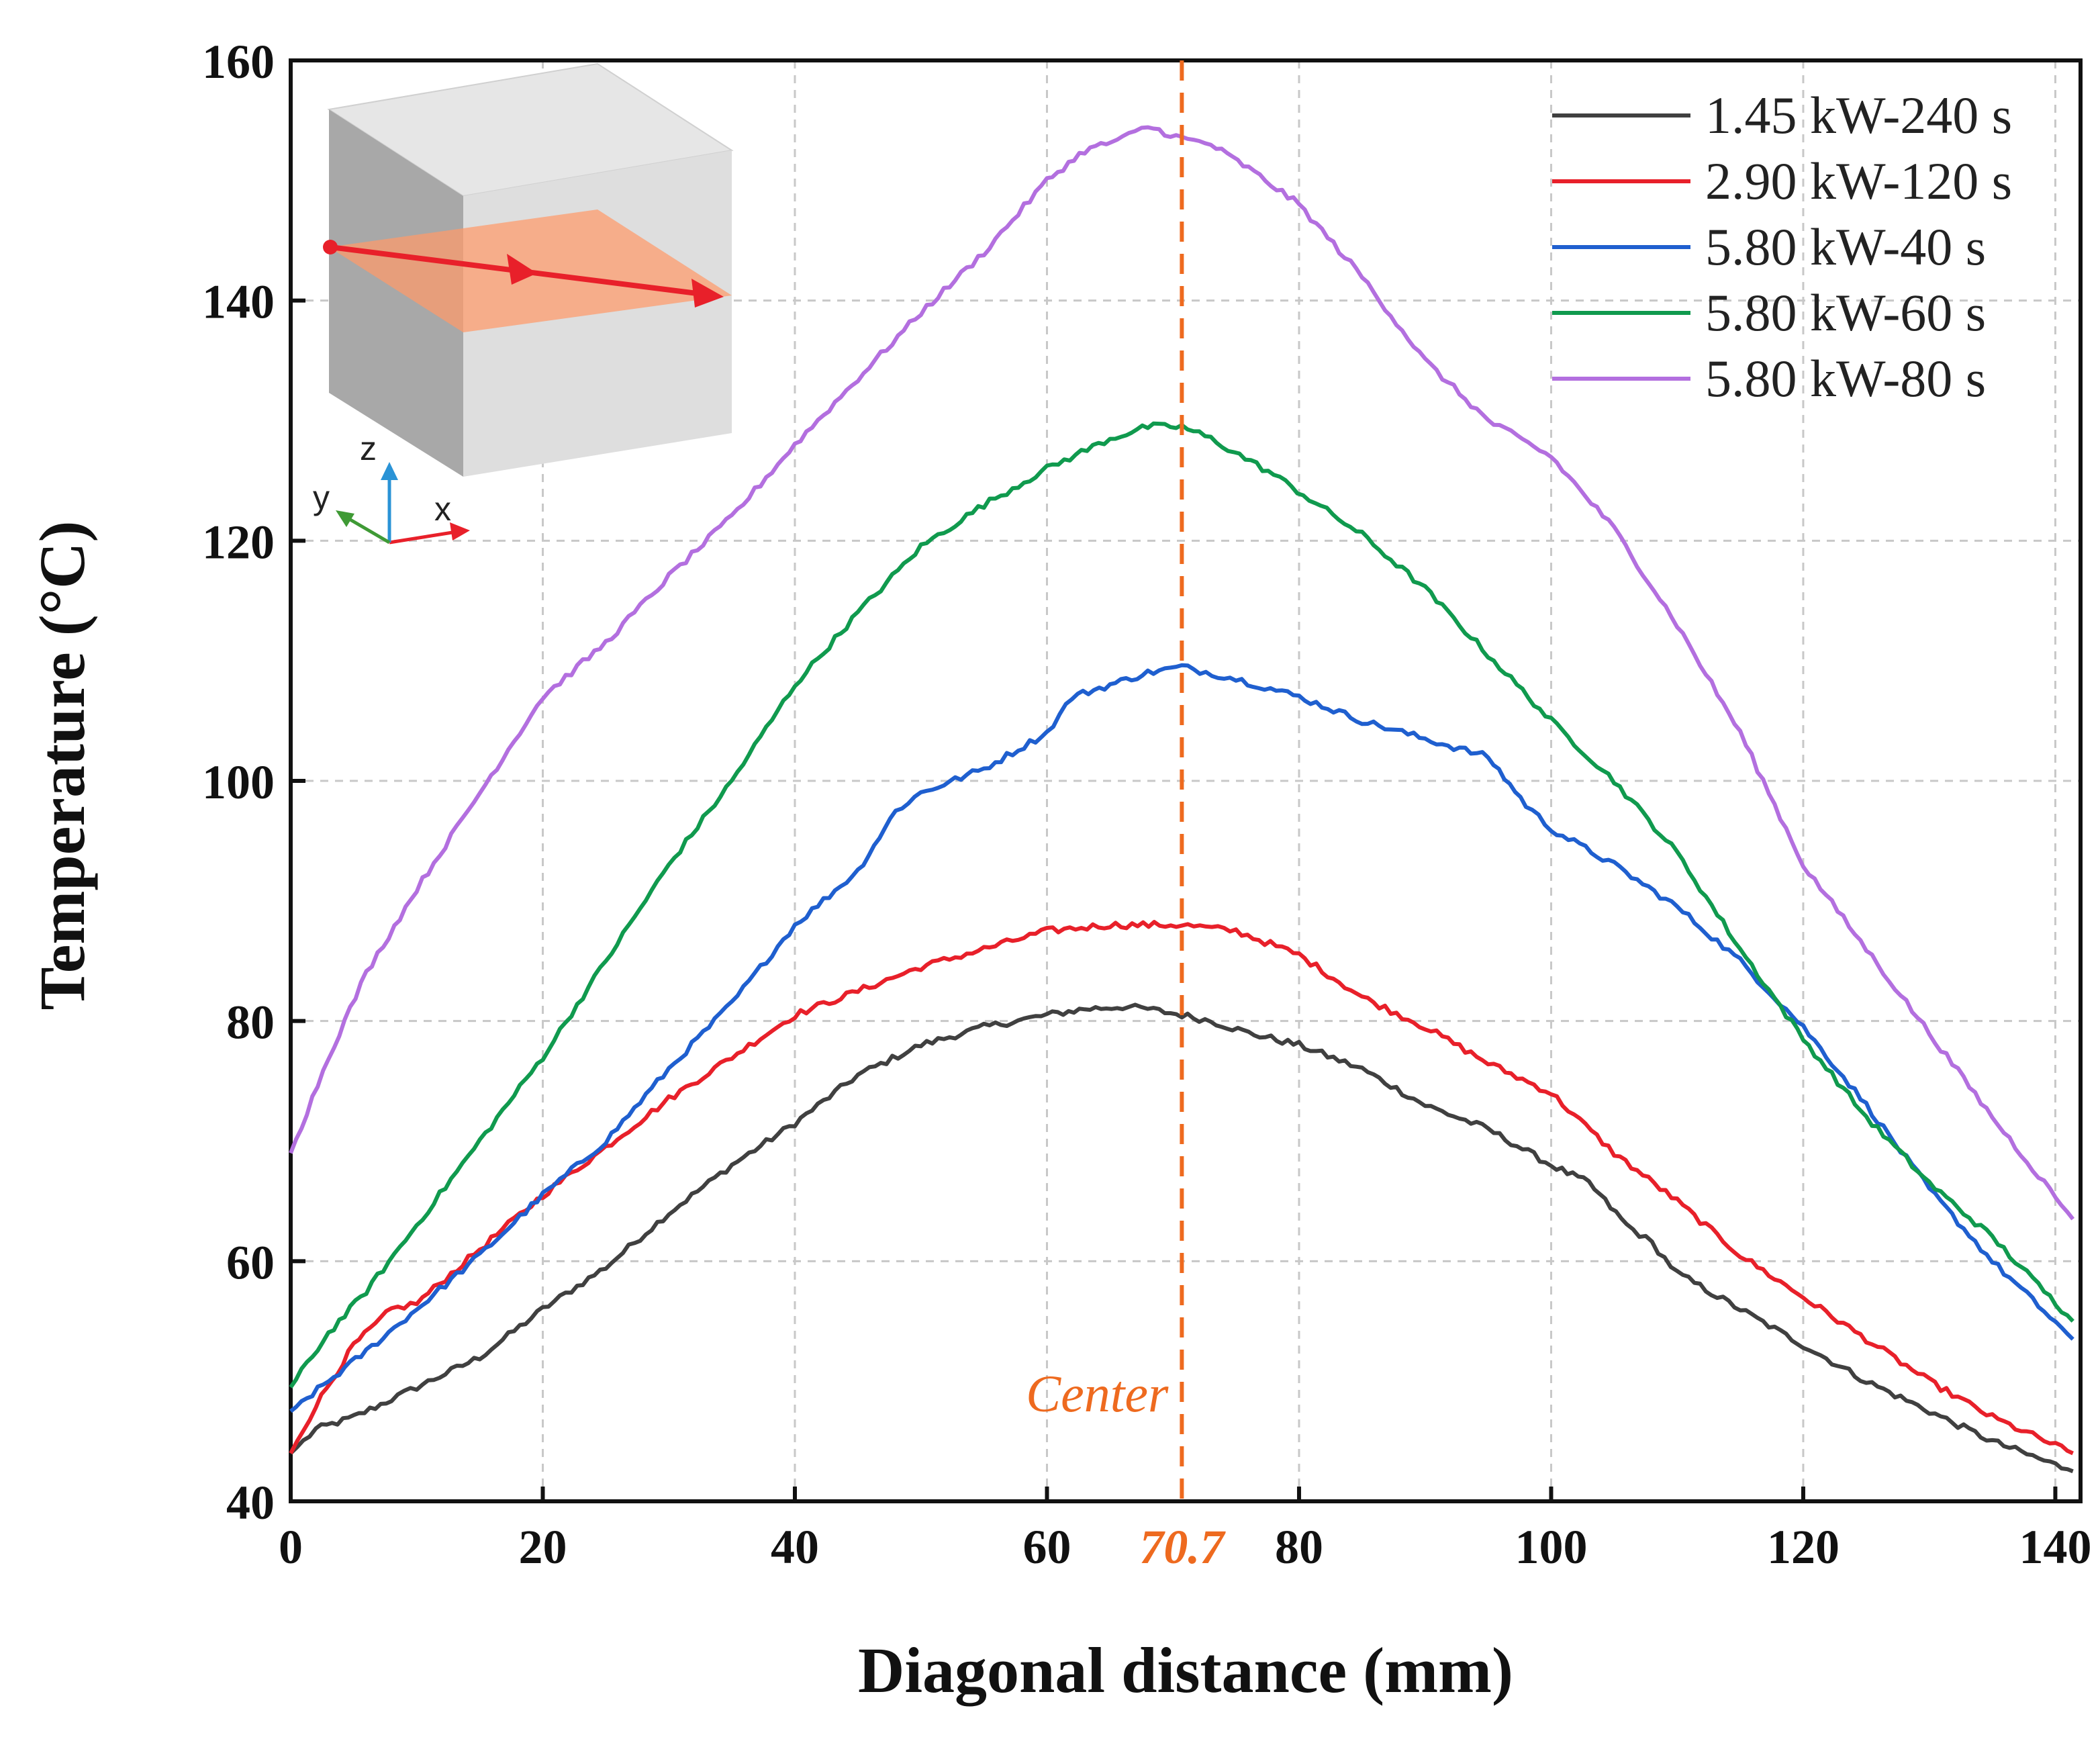 The height and width of the screenshot is (1739, 2100). I want to click on x-tick-label: 40, so click(795, 1547).